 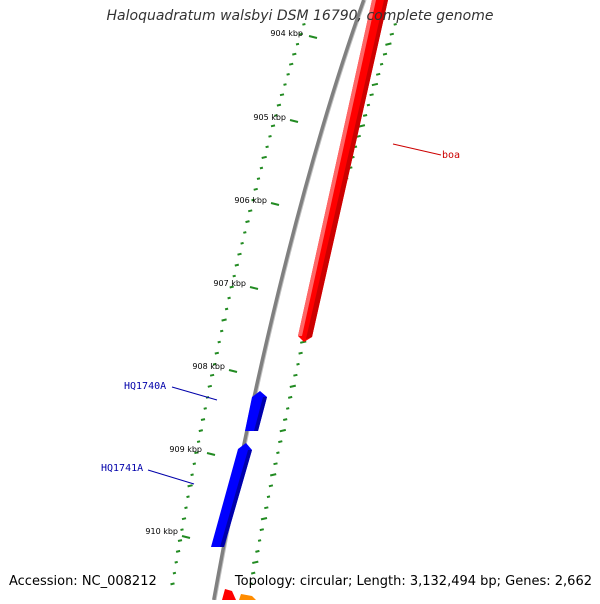 What do you see at coordinates (122, 468) in the screenshot?
I see `feature-label-hq1741a: HQ1741A` at bounding box center [122, 468].